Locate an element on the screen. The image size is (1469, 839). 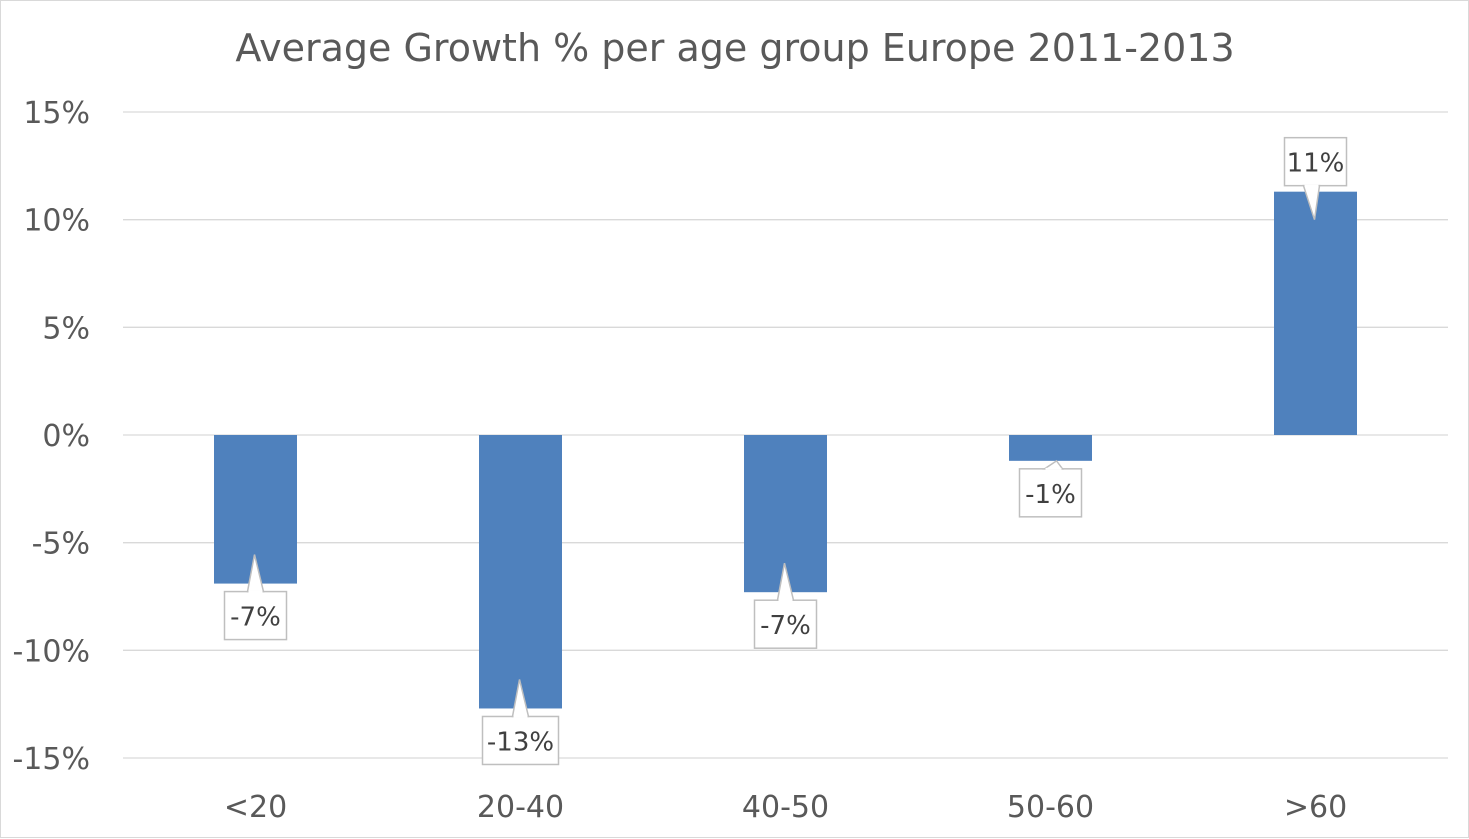
y-tick-label: -10% is located at coordinates (51, 651).